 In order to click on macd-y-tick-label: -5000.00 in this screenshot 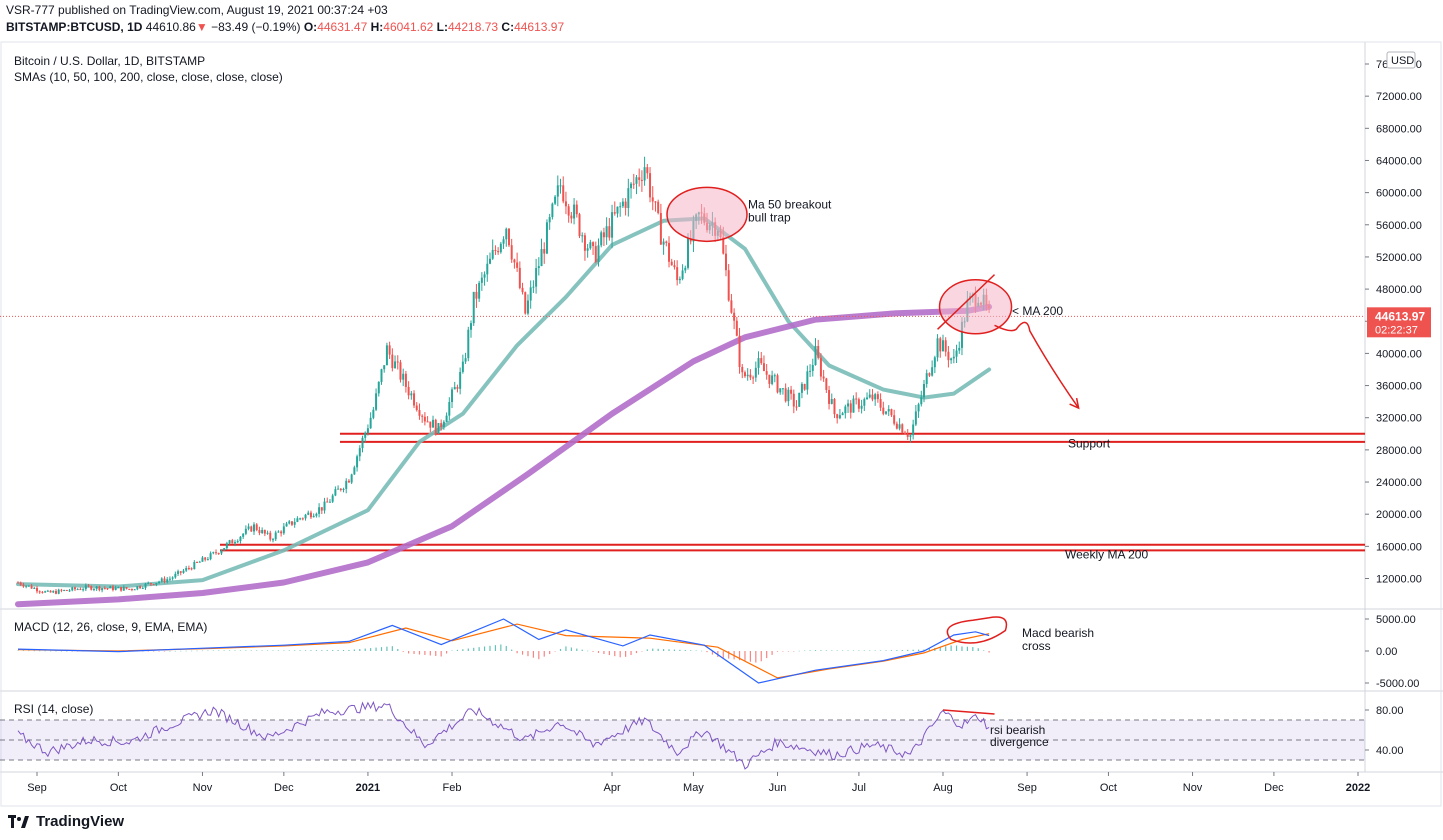, I will do `click(1397, 684)`.